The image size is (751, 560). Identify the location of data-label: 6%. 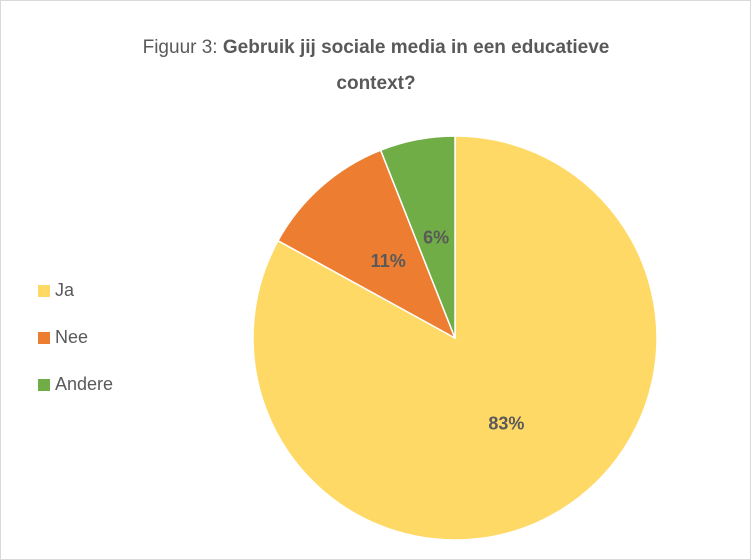
(436, 238).